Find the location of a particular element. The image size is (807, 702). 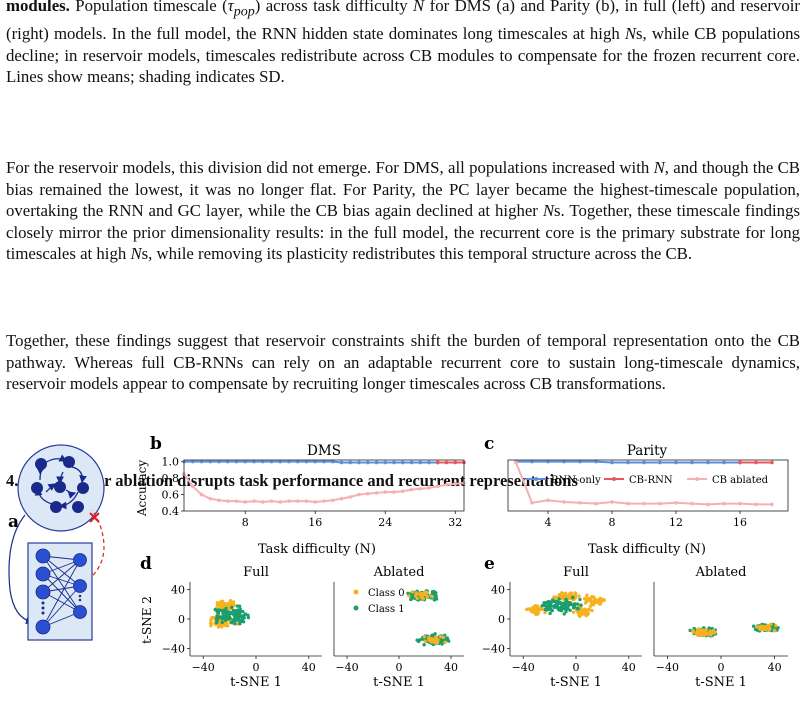

chart-b-ticks: 8 16 24 32 0.4 0.6 0.8 1.0 is located at coordinates (312, 492).